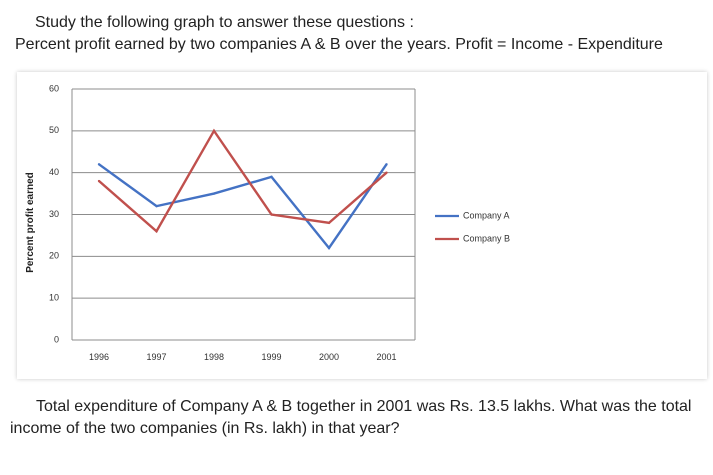 The height and width of the screenshot is (475, 713). What do you see at coordinates (54, 88) in the screenshot?
I see `y-tick-label: 60` at bounding box center [54, 88].